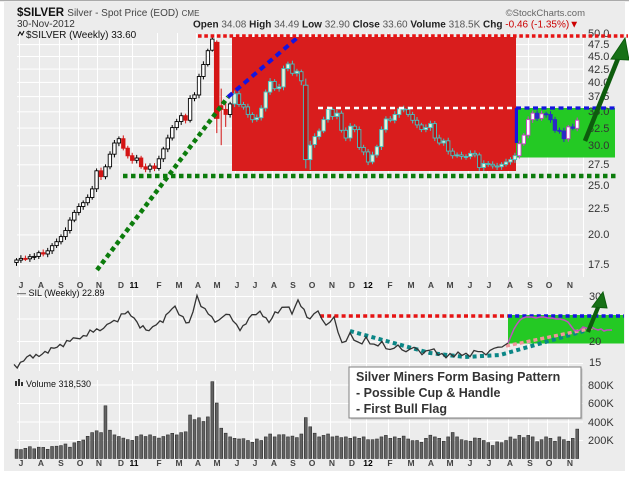  Describe the element at coordinates (108, 13) in the screenshot. I see `svg-text:$SILVER Silver - Spot Price (E: $SILVER Silver - Spot Price (EOD) CME` at that location.